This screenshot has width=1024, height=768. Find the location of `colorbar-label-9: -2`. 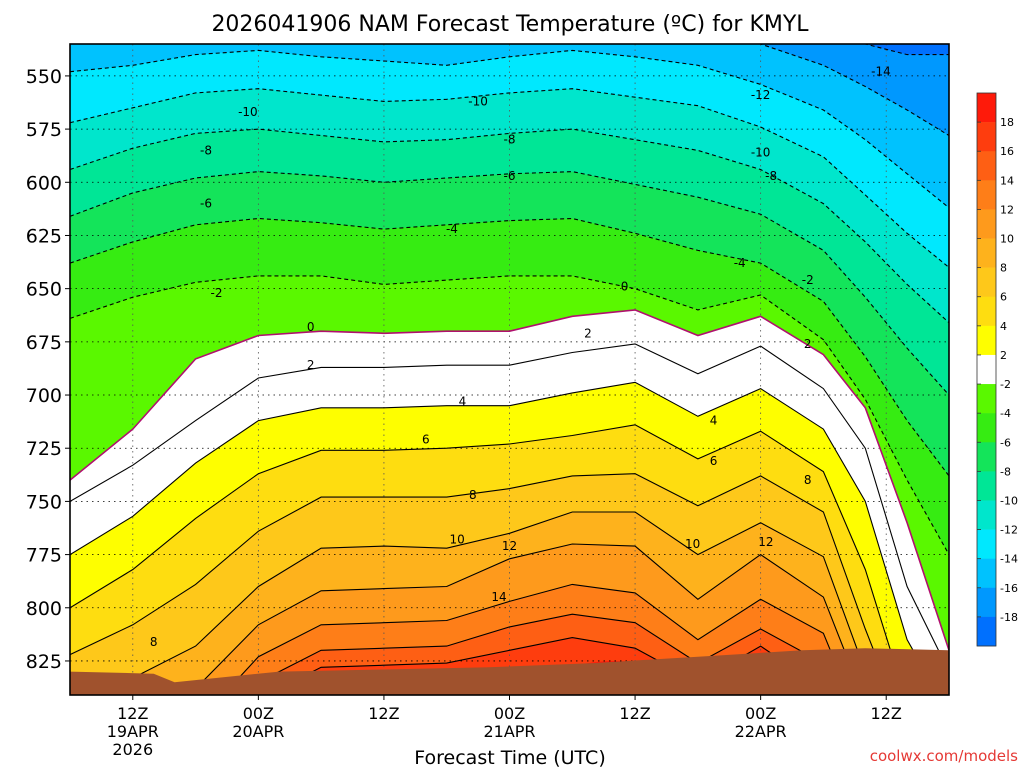

colorbar-label-9: -2 is located at coordinates (1005, 384).